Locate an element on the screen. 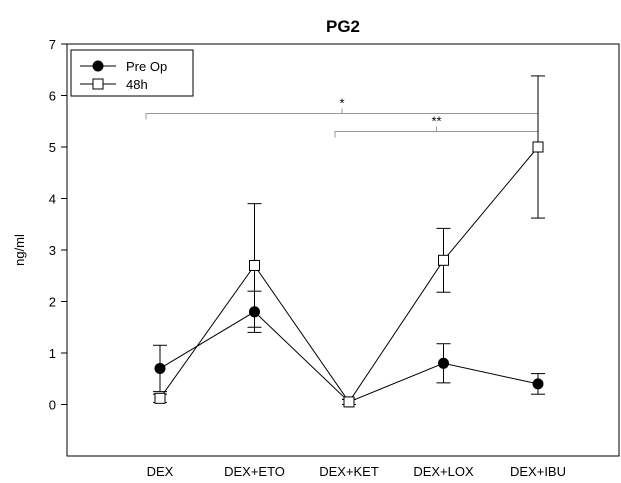 This screenshot has height=483, width=621. significance-label: ** is located at coordinates (436, 121).